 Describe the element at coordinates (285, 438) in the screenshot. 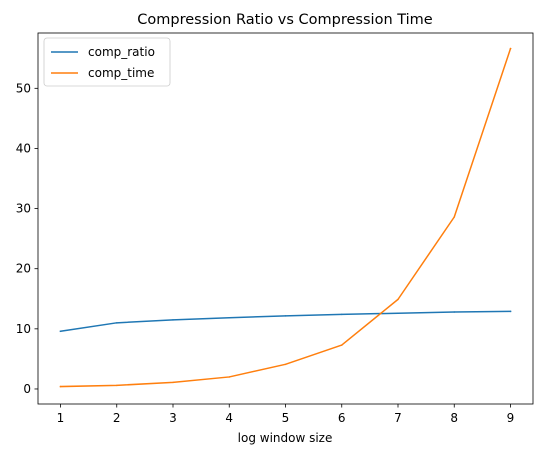

I see `x-axis-label: log window size` at that location.